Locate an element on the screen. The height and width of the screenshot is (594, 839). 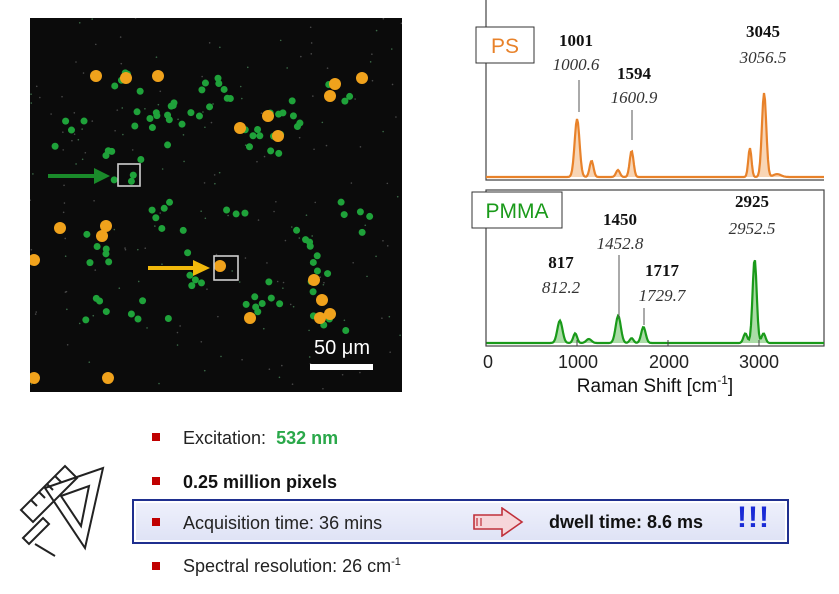
ps-peak-1-meas: 1000.6 is located at coordinates (576, 64).